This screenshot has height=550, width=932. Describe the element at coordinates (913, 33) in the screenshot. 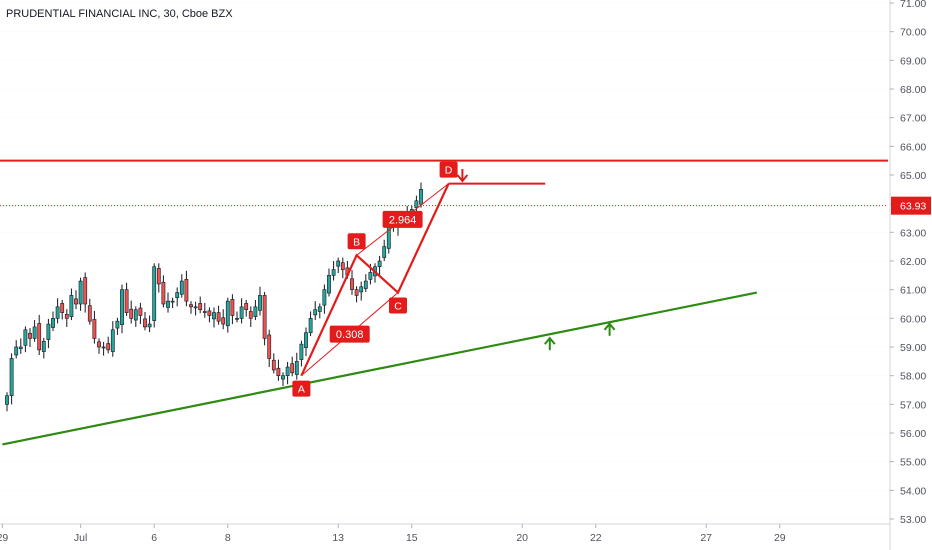

I see `price-tick-label: 70.00` at that location.